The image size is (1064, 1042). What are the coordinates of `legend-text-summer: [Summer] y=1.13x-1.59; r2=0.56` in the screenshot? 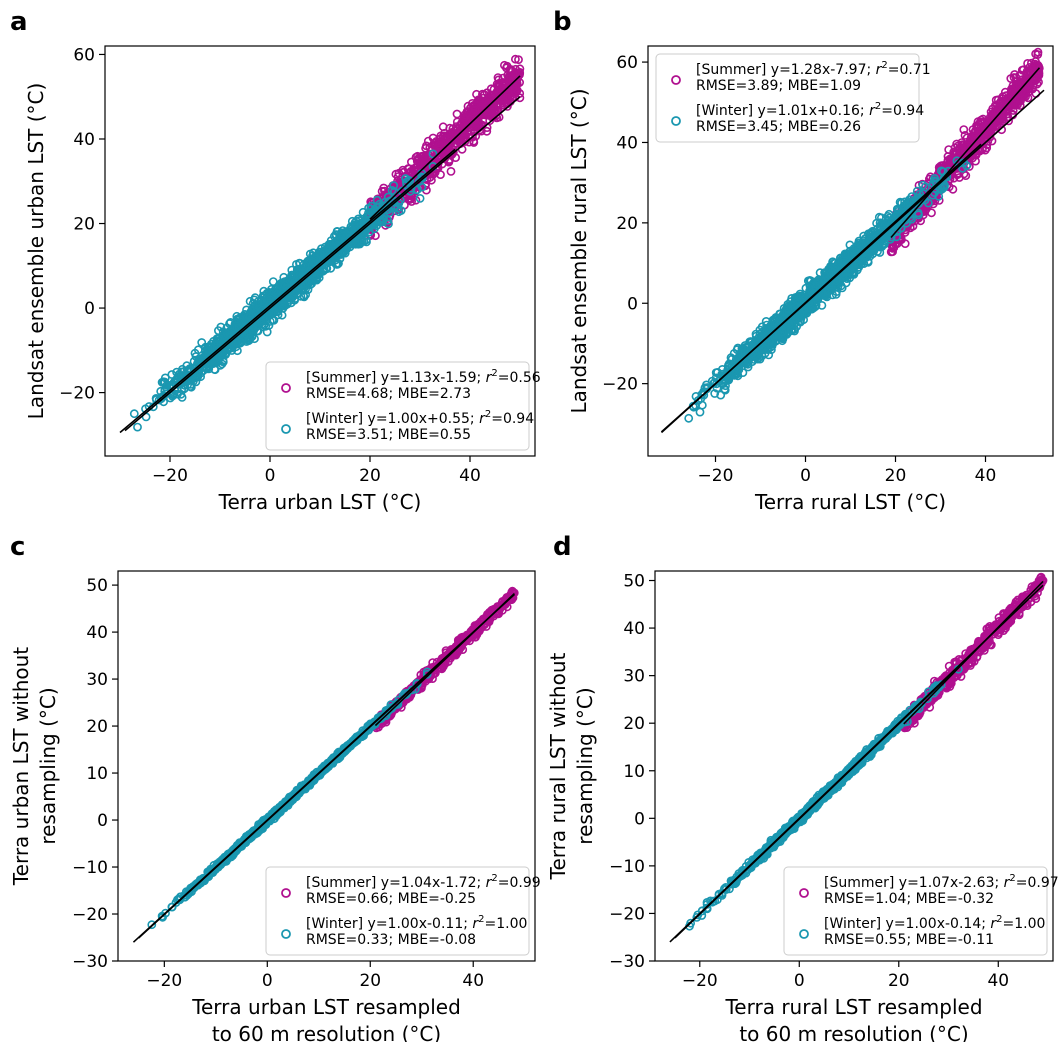 It's located at (423, 377).